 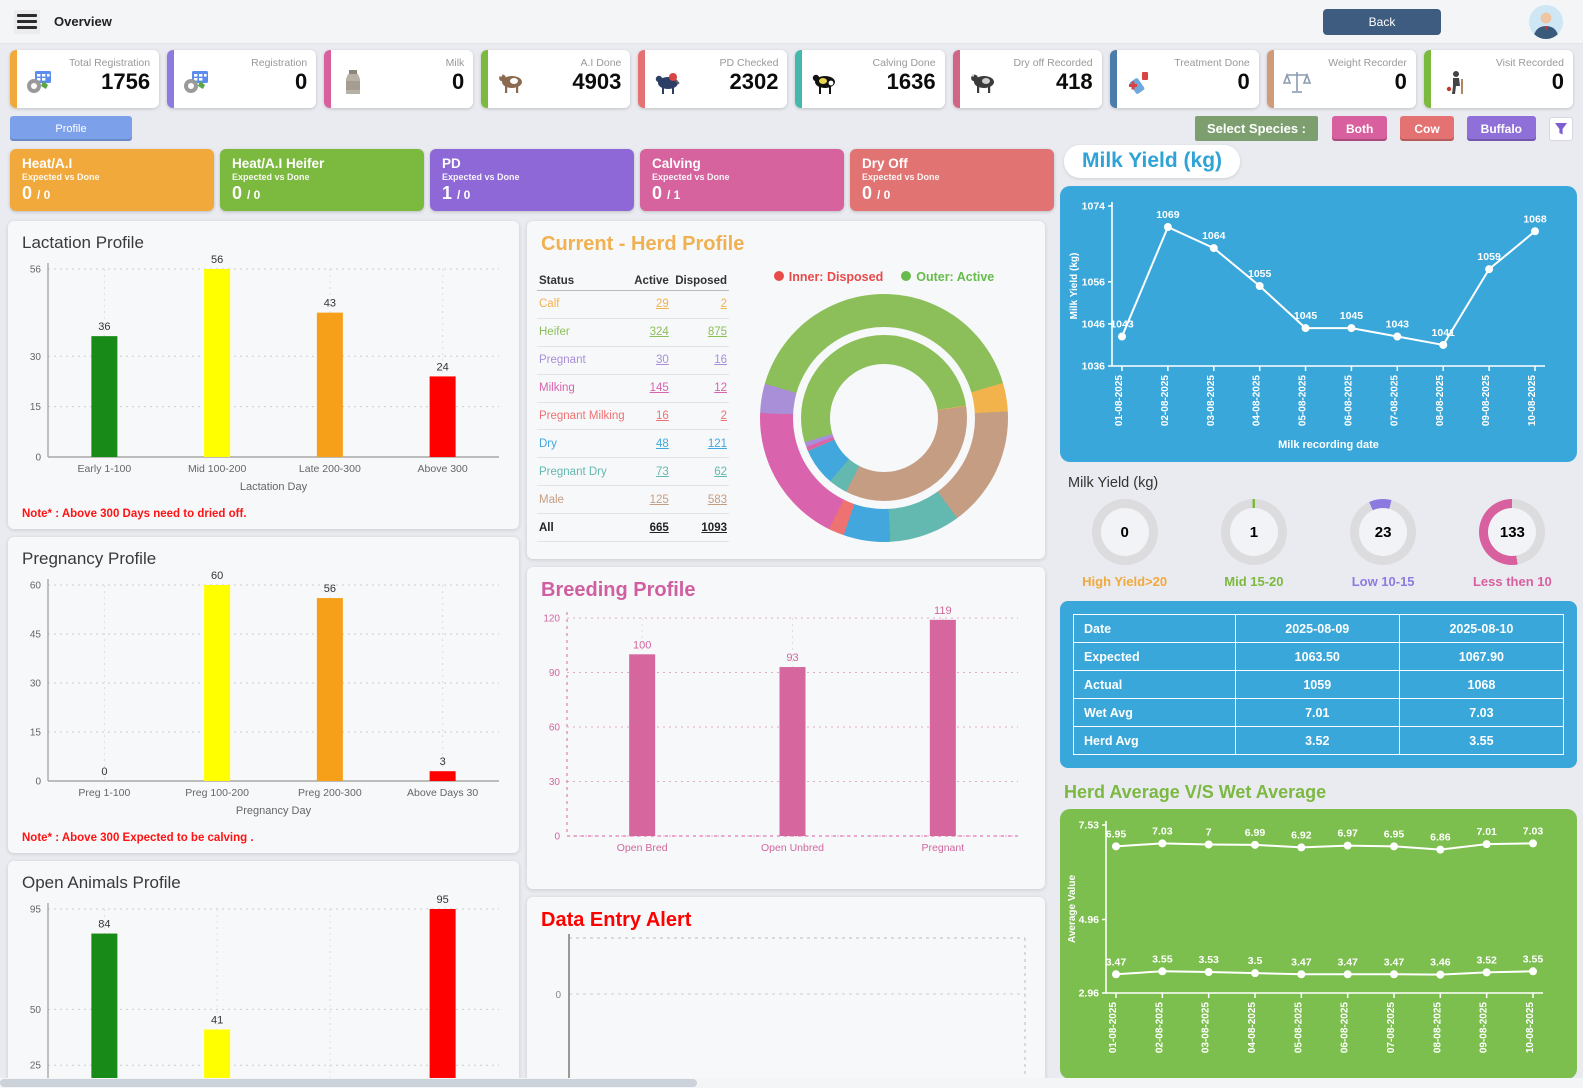 I want to click on herd-active-link: 324, so click(x=650, y=332).